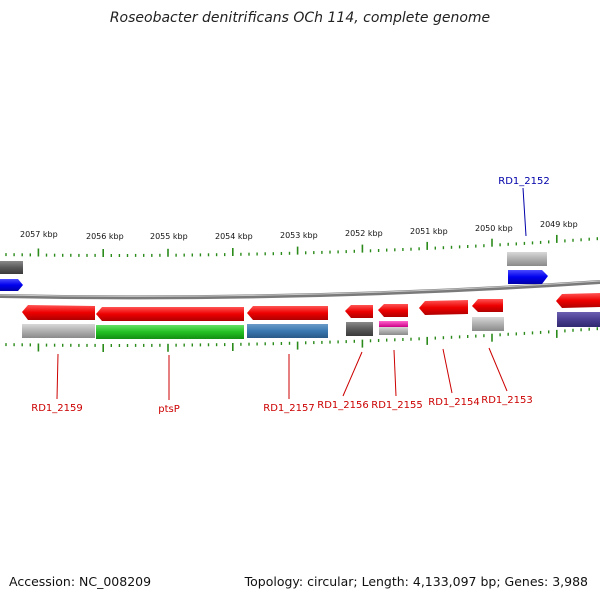 The image size is (600, 600). I want to click on gene-features-bottom, so click(311, 316).